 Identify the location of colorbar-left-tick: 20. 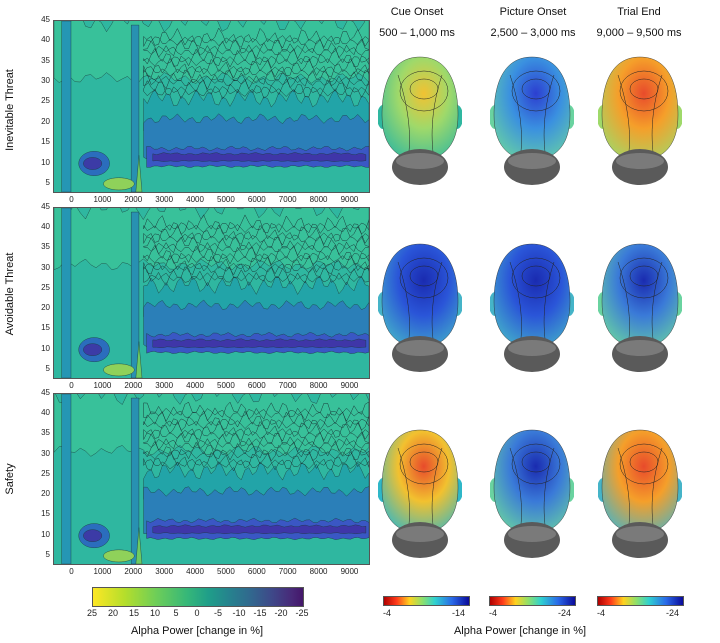
(112, 613).